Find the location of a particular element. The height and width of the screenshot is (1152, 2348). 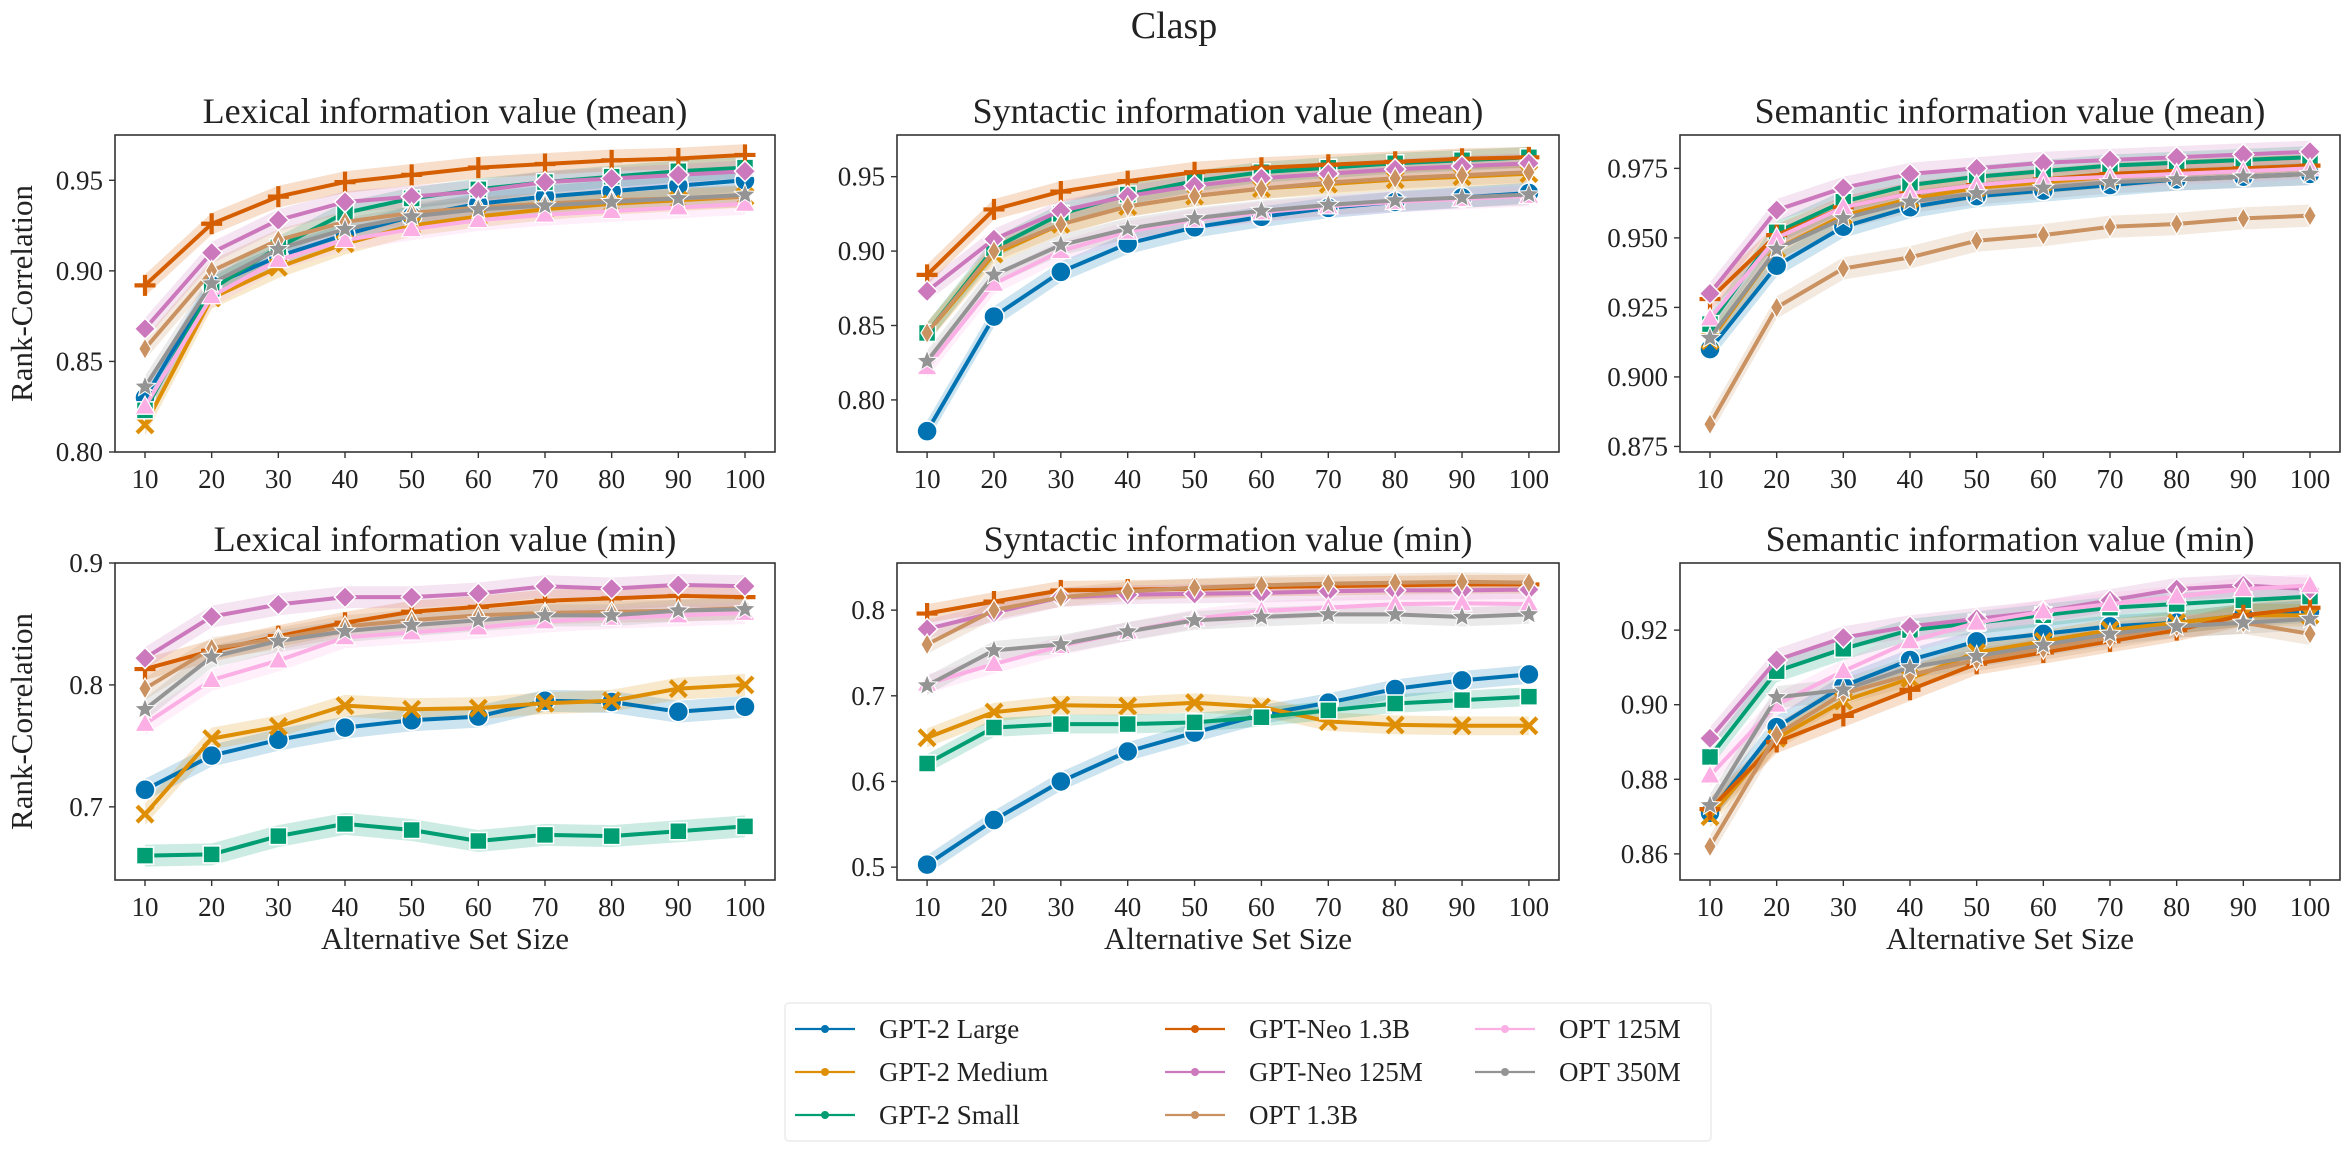

x-tick-label: 40 is located at coordinates (1910, 907).